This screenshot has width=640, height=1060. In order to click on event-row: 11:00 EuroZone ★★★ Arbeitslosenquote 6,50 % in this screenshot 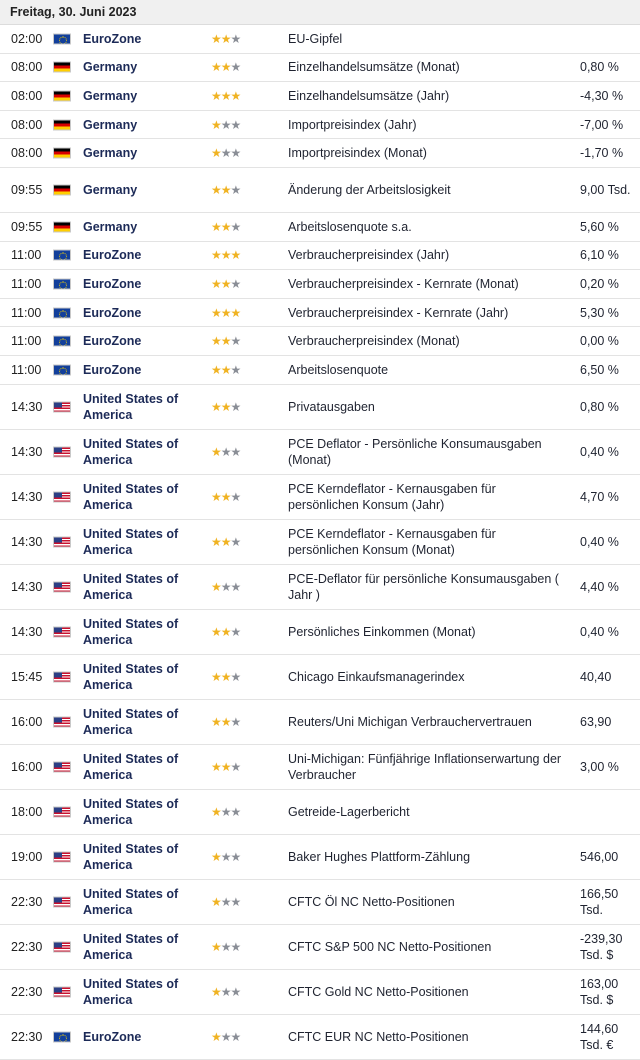, I will do `click(320, 370)`.